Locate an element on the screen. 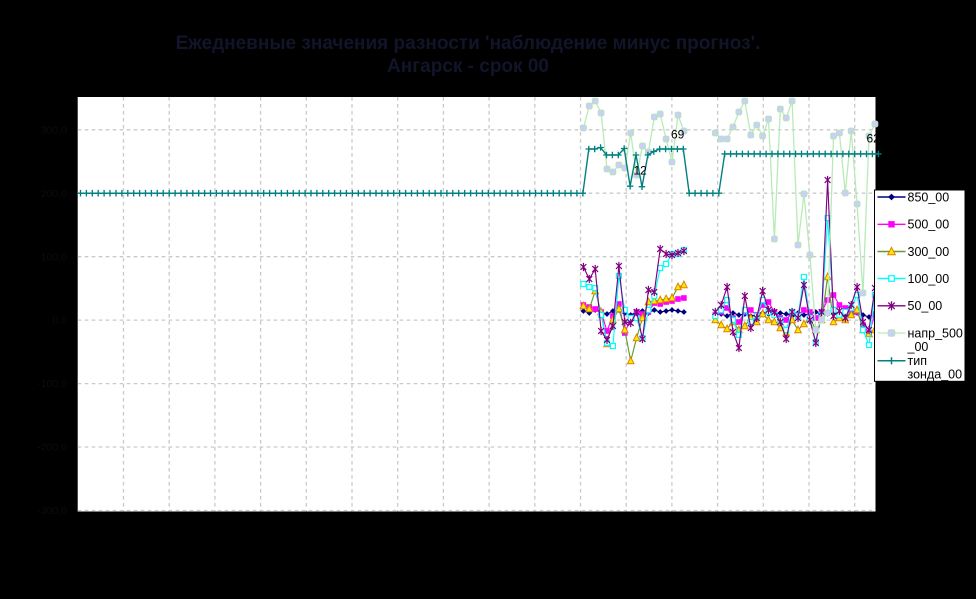  svg-text: 850_00 is located at coordinates (929, 197).